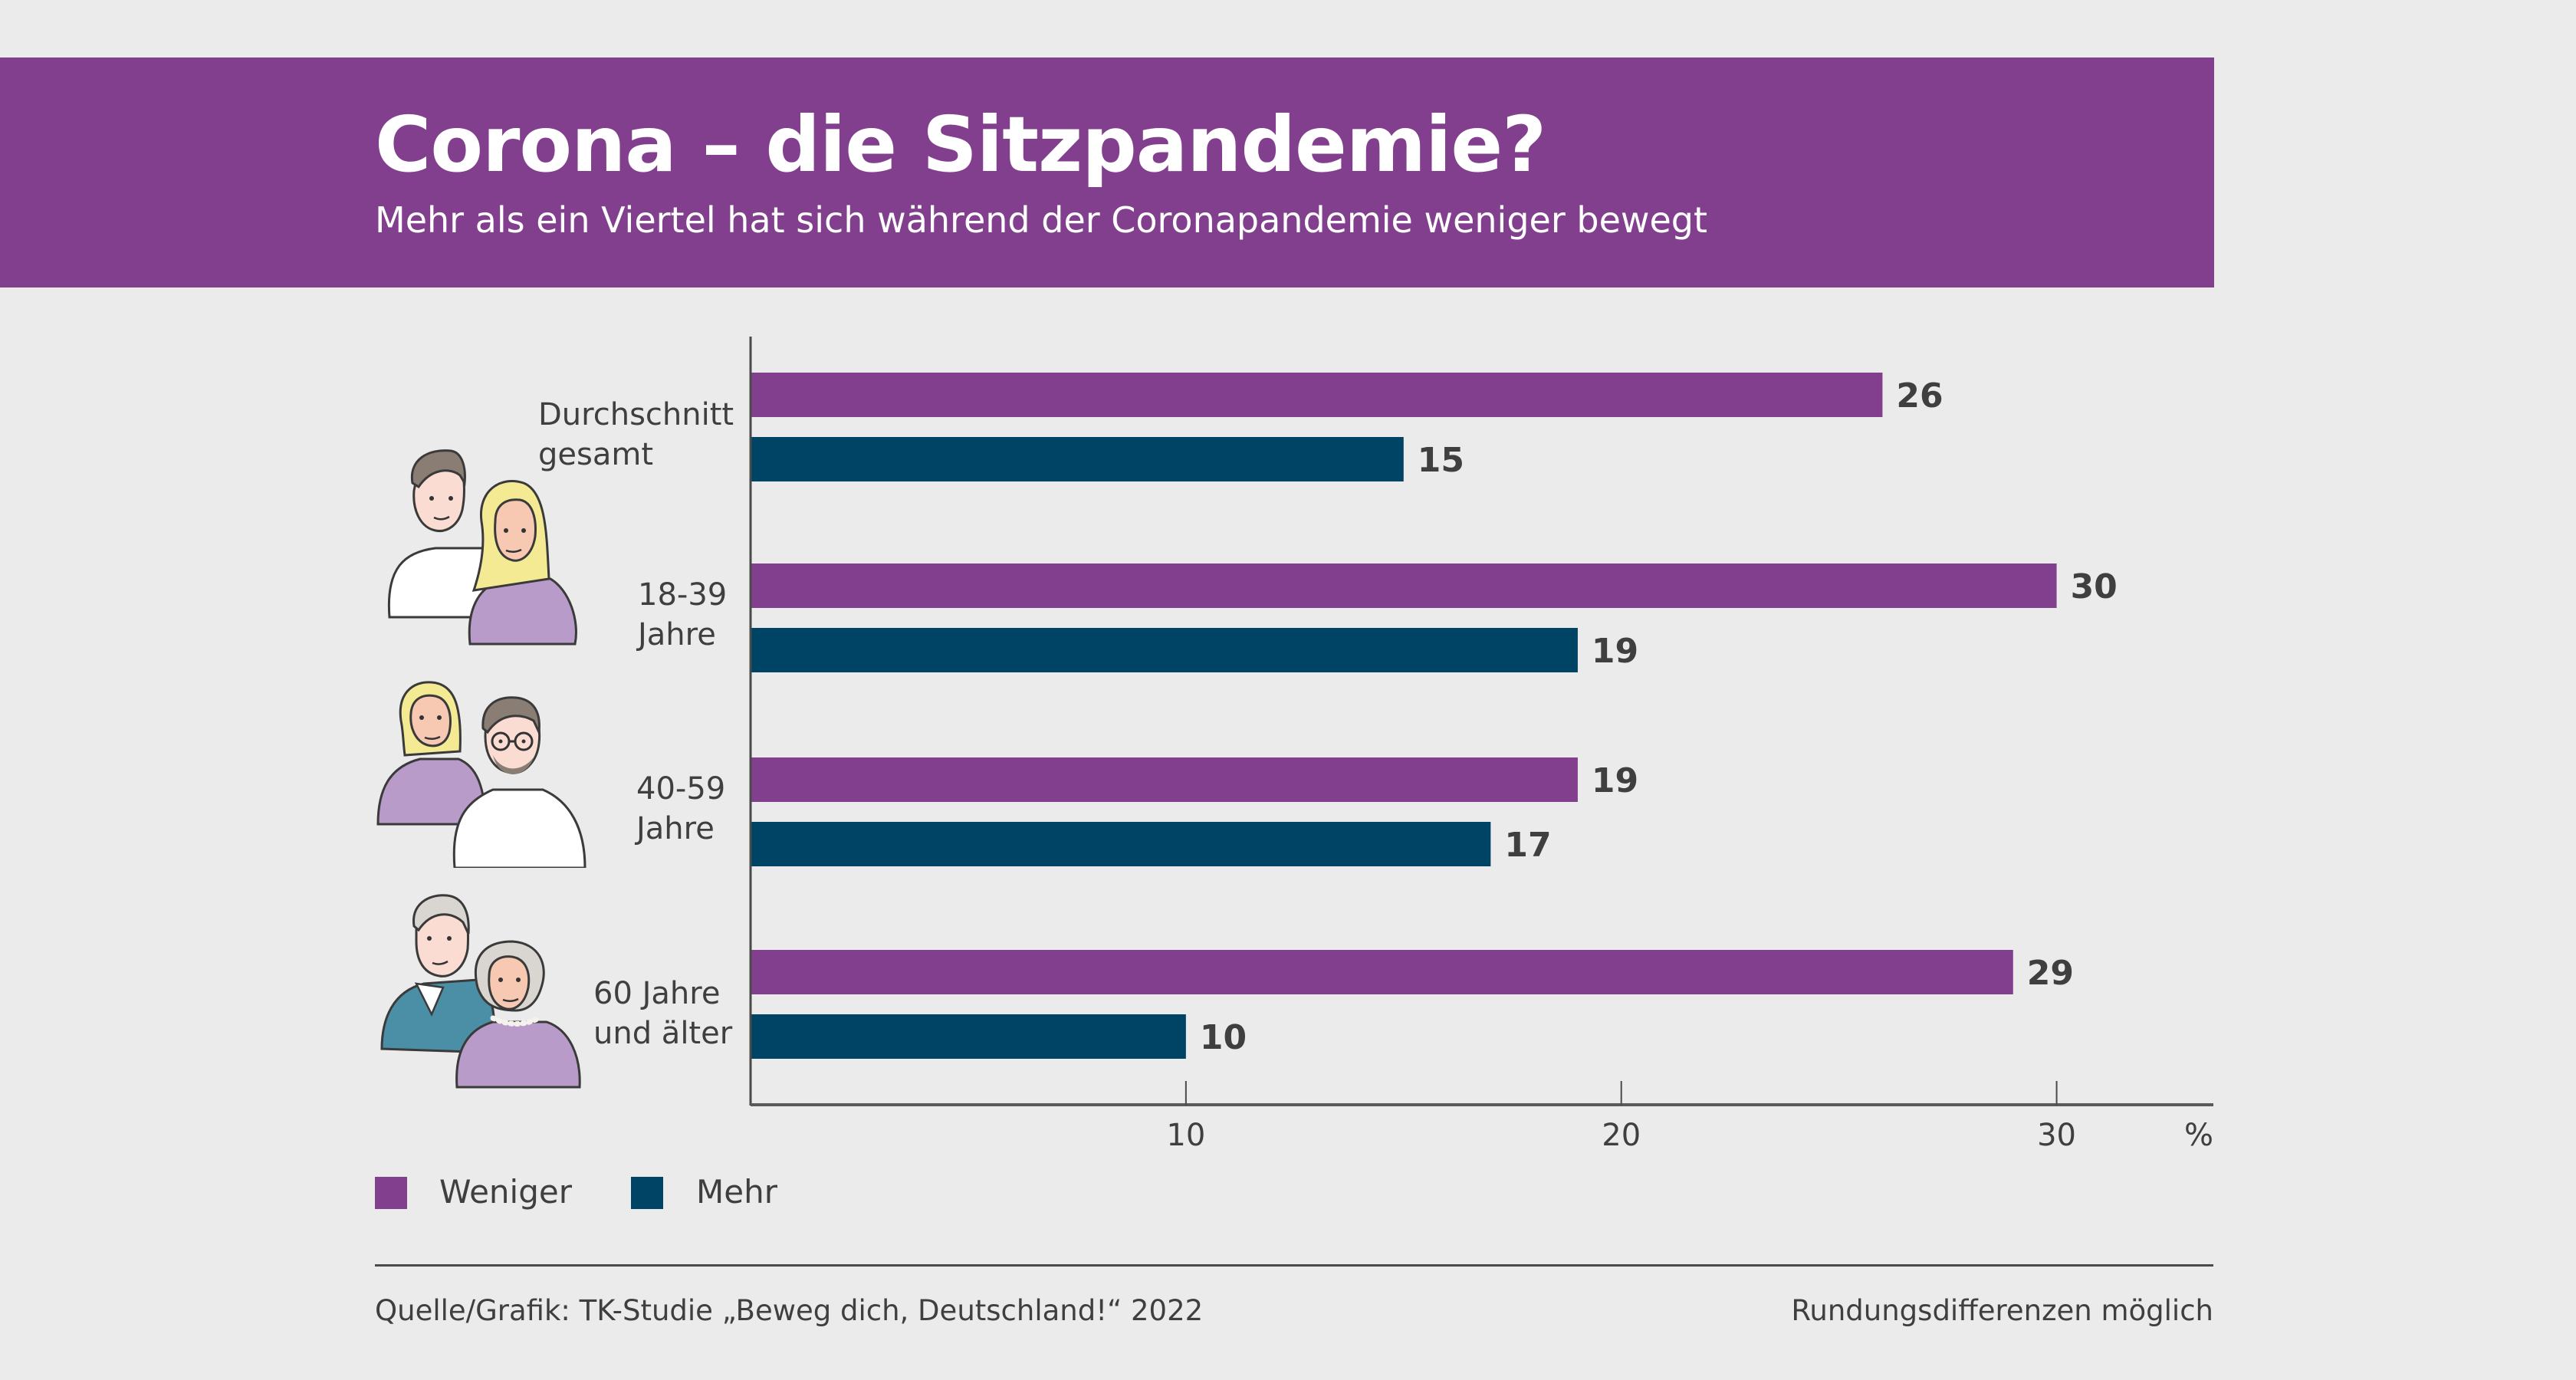  What do you see at coordinates (683, 615) in the screenshot?
I see `category-label-18-39: 18-39 Jahre` at bounding box center [683, 615].